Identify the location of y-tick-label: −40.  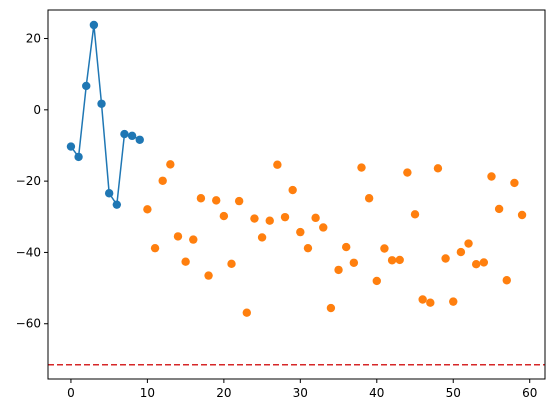
(28, 252).